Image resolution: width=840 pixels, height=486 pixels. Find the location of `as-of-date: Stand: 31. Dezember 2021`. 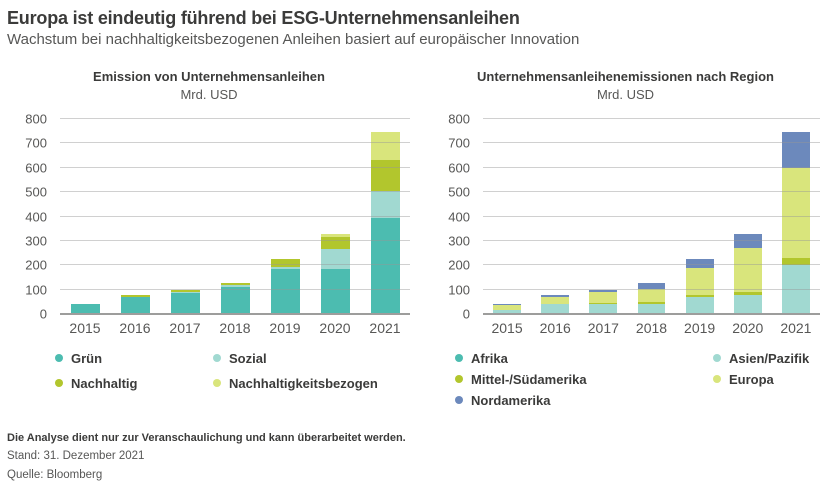

as-of-date: Stand: 31. Dezember 2021 is located at coordinates (76, 456).